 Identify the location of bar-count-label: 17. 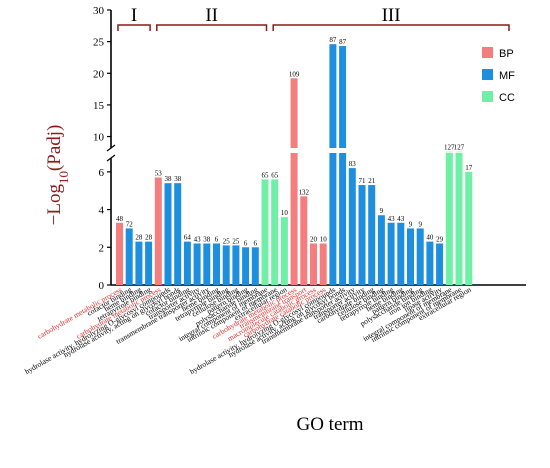
(469, 168).